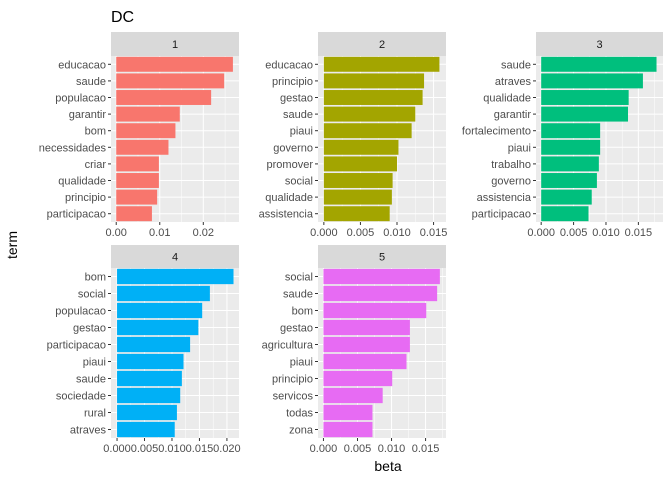 This screenshot has height=485, width=672. I want to click on bar-agricultura, so click(366, 344).